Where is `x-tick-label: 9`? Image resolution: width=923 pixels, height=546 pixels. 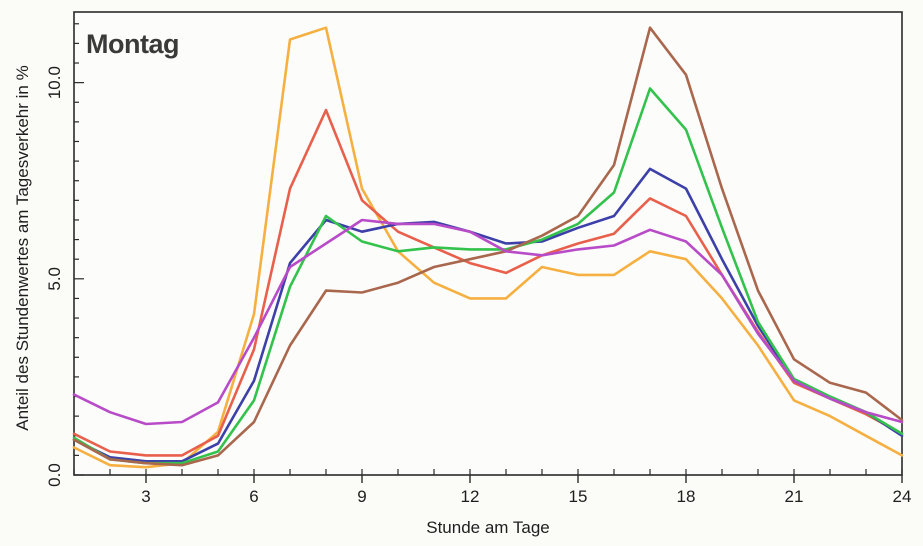 x-tick-label: 9 is located at coordinates (361, 496).